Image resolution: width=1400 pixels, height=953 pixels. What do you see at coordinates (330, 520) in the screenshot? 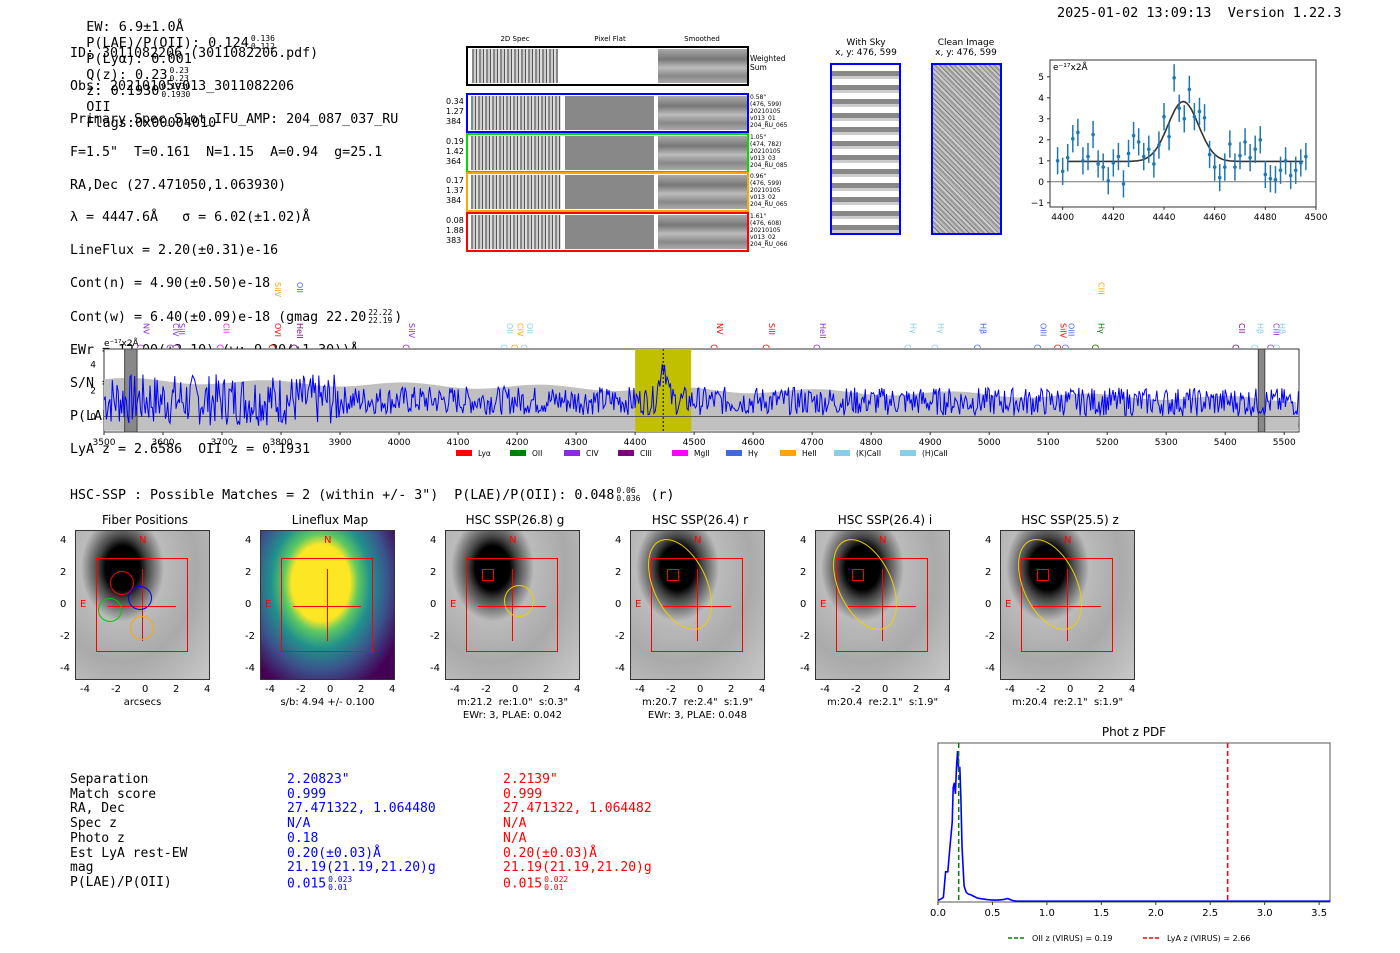
I see `hsc-panel-title: Lineflux Map` at bounding box center [330, 520].